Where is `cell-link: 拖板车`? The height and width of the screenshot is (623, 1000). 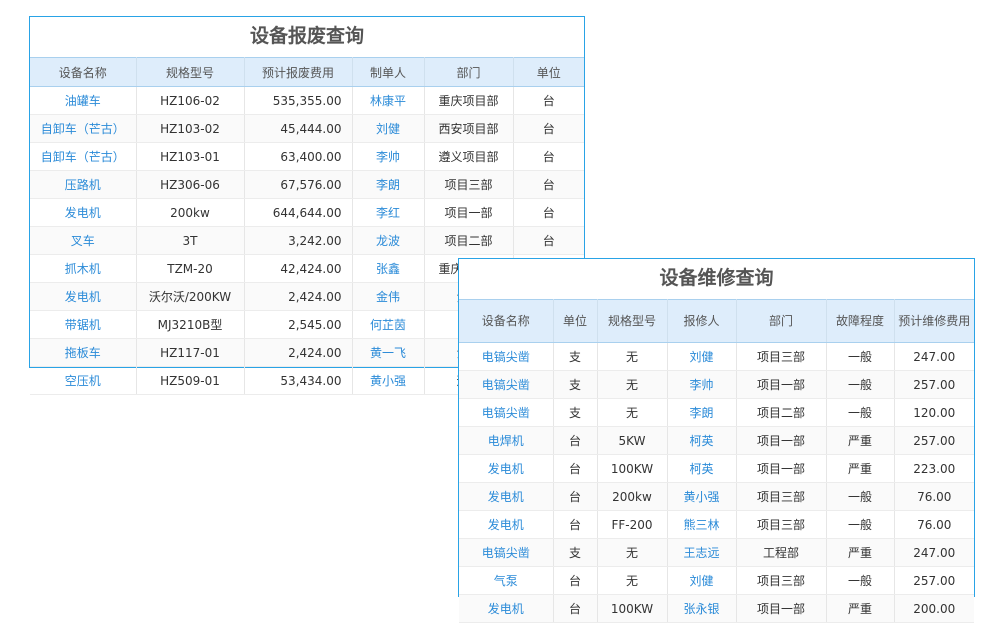 cell-link: 拖板车 is located at coordinates (83, 352).